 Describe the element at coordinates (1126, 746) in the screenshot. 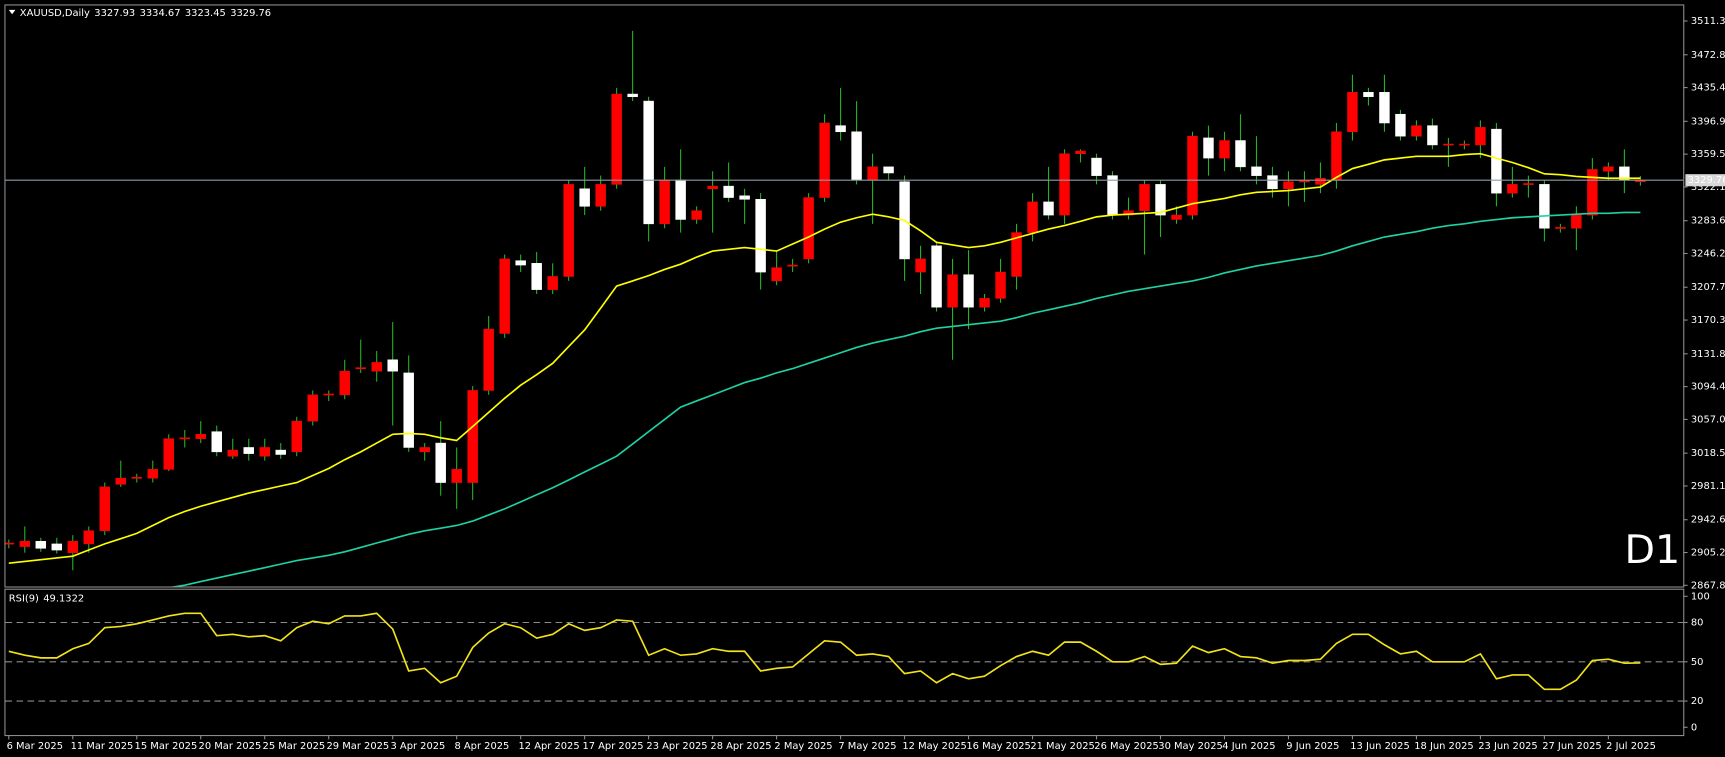

I see `x-tick-label: 26 May 2025` at that location.